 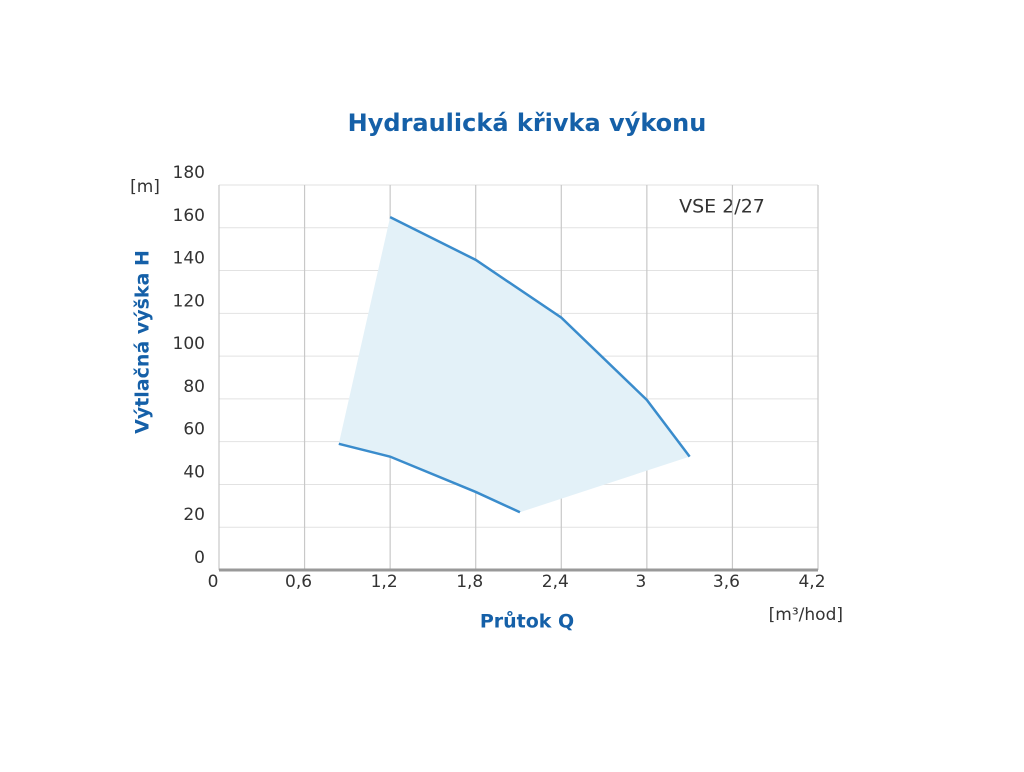 I want to click on y-unit: [m], so click(x=145, y=187).